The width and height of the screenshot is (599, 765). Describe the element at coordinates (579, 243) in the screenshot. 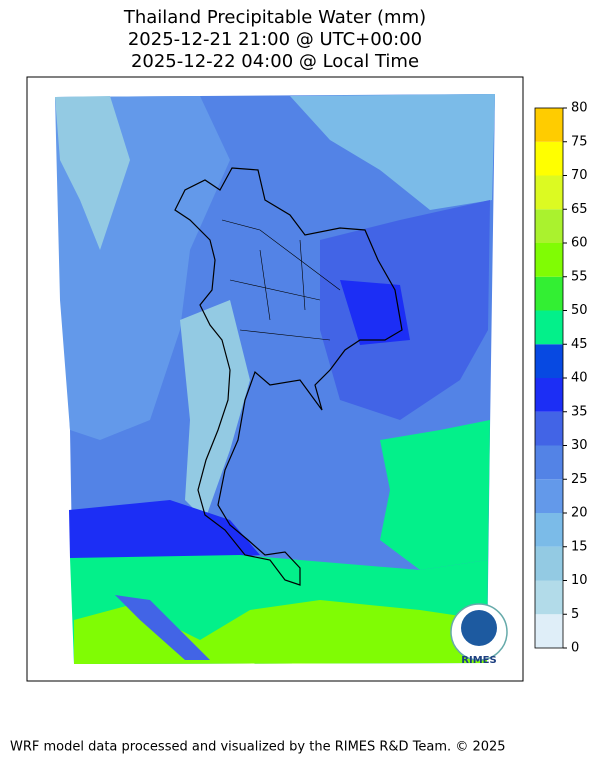

I see `tick-label: 60` at that location.